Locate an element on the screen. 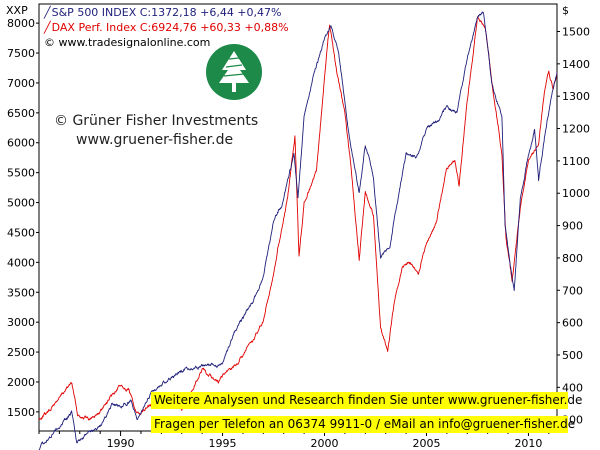 The image size is (600, 450). right-axis-title: $ is located at coordinates (565, 10).